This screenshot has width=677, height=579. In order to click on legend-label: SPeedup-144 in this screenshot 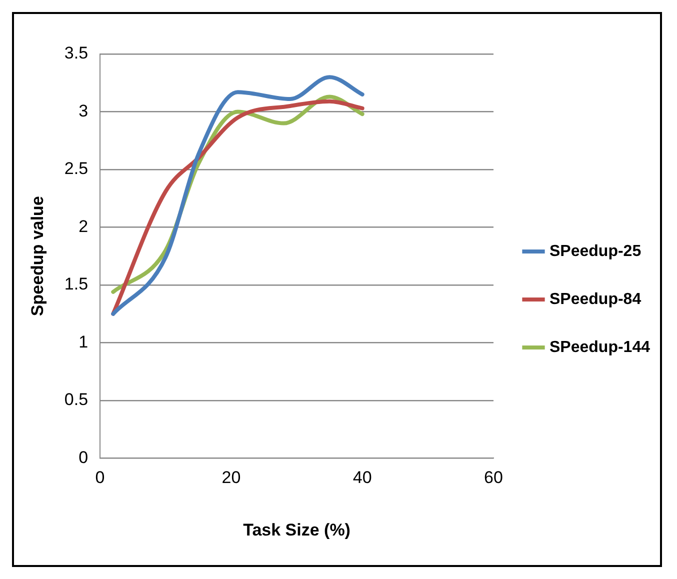, I will do `click(600, 347)`.